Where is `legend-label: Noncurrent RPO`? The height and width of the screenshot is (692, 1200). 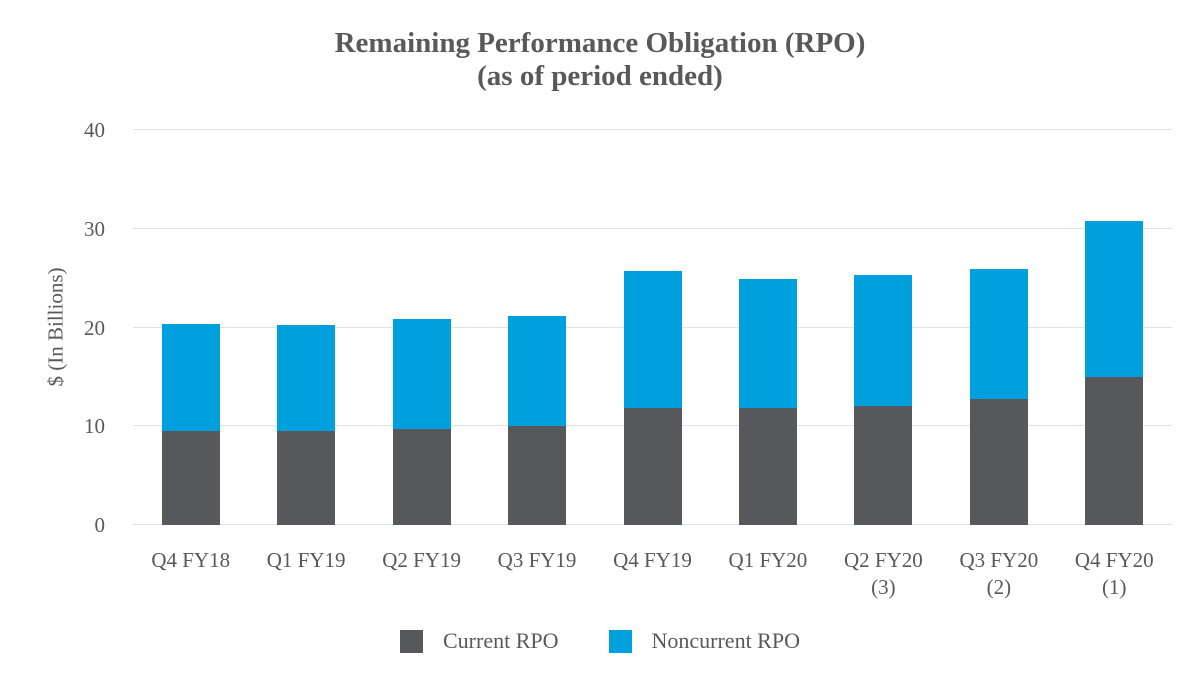
legend-label: Noncurrent RPO is located at coordinates (725, 640).